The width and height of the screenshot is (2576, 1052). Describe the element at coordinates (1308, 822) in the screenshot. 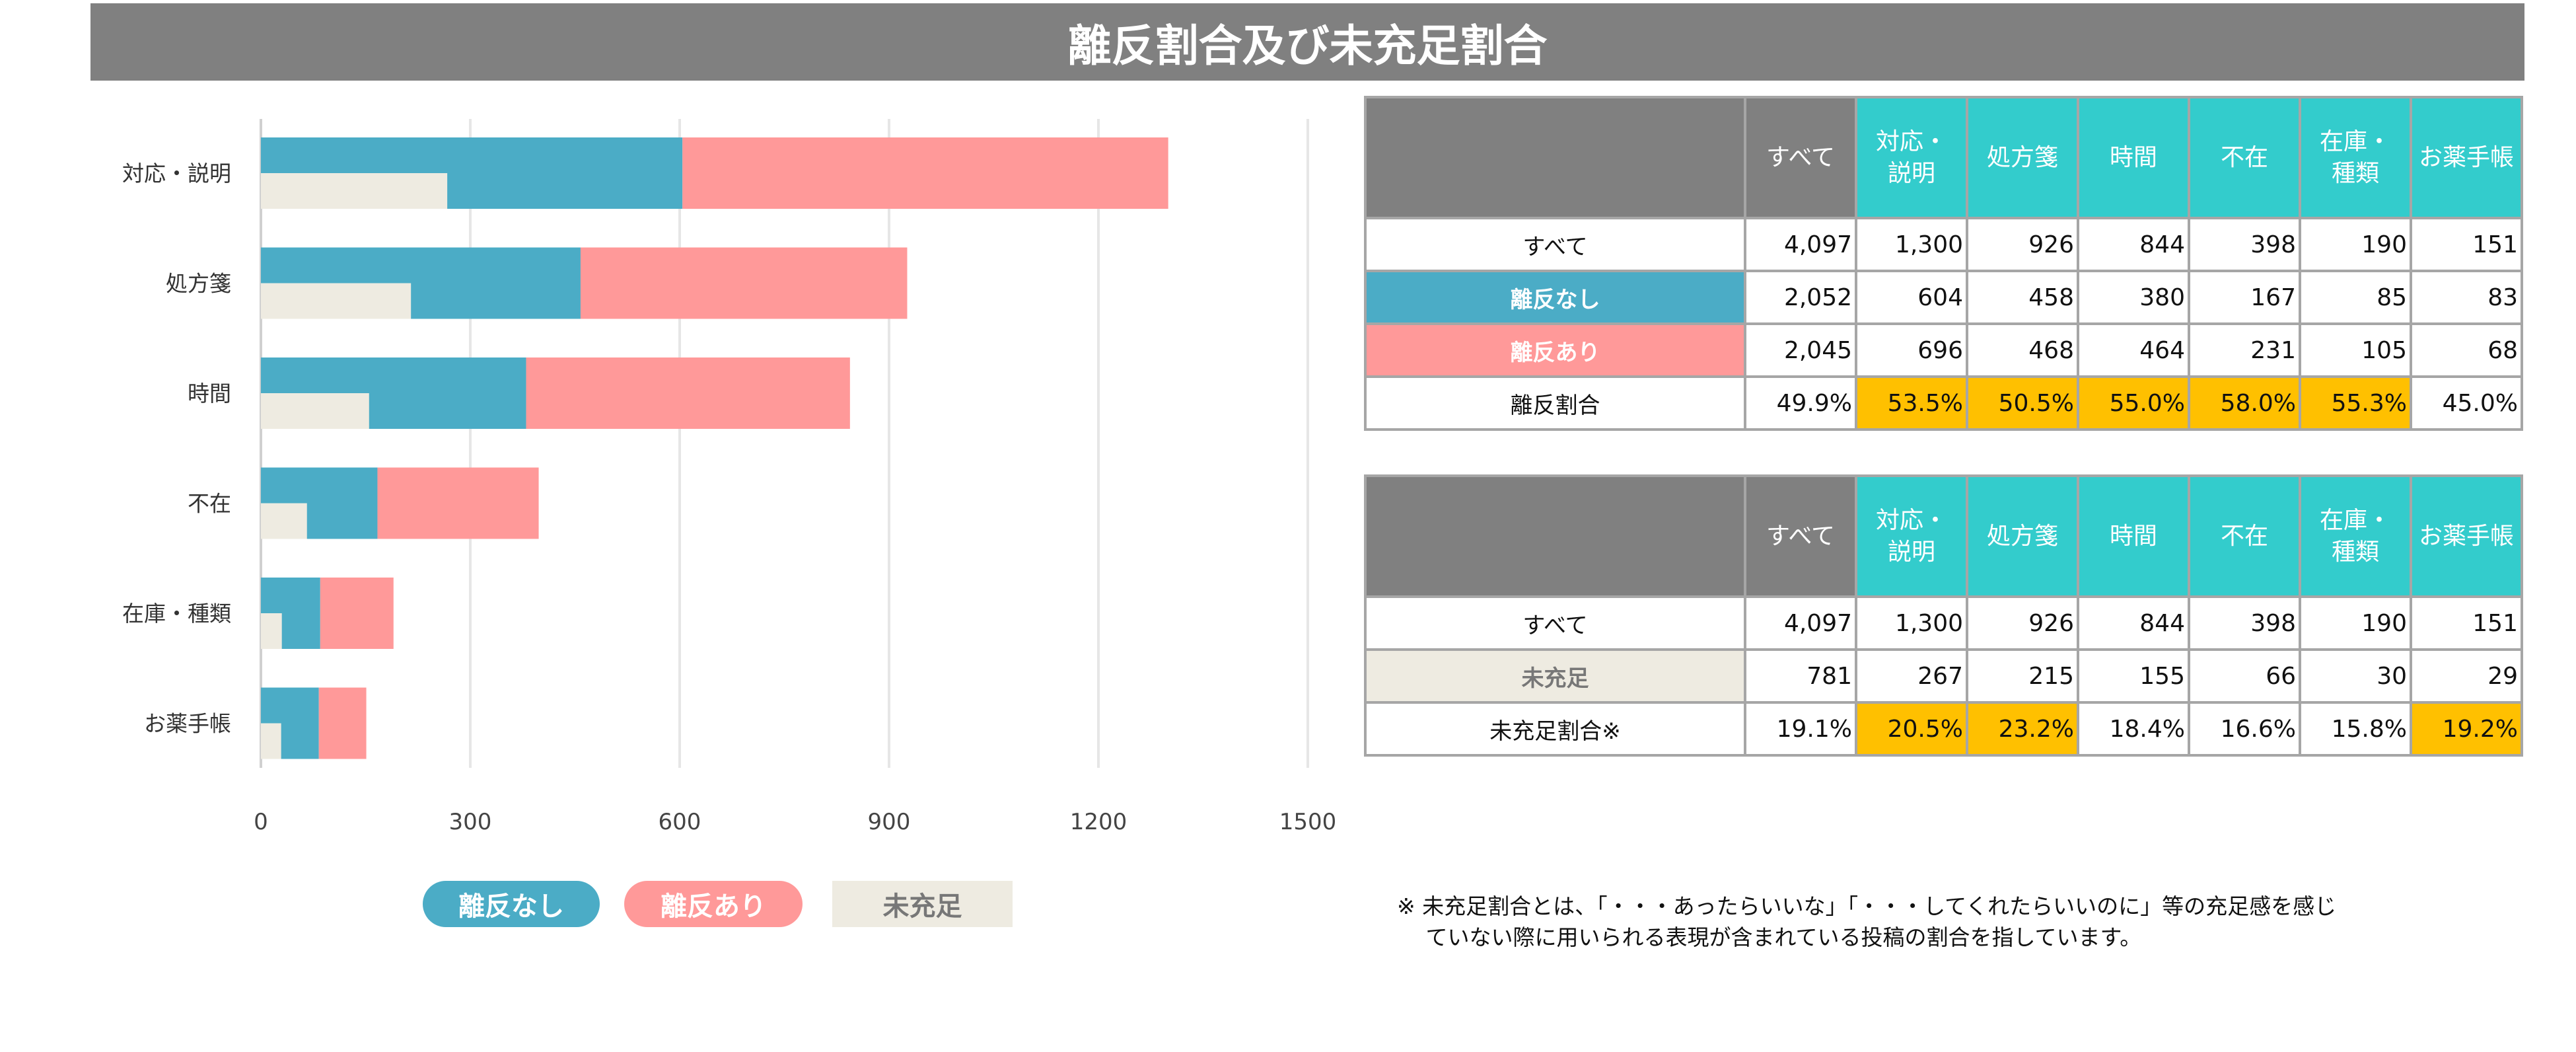

I see `x-tick-label: 1500` at that location.